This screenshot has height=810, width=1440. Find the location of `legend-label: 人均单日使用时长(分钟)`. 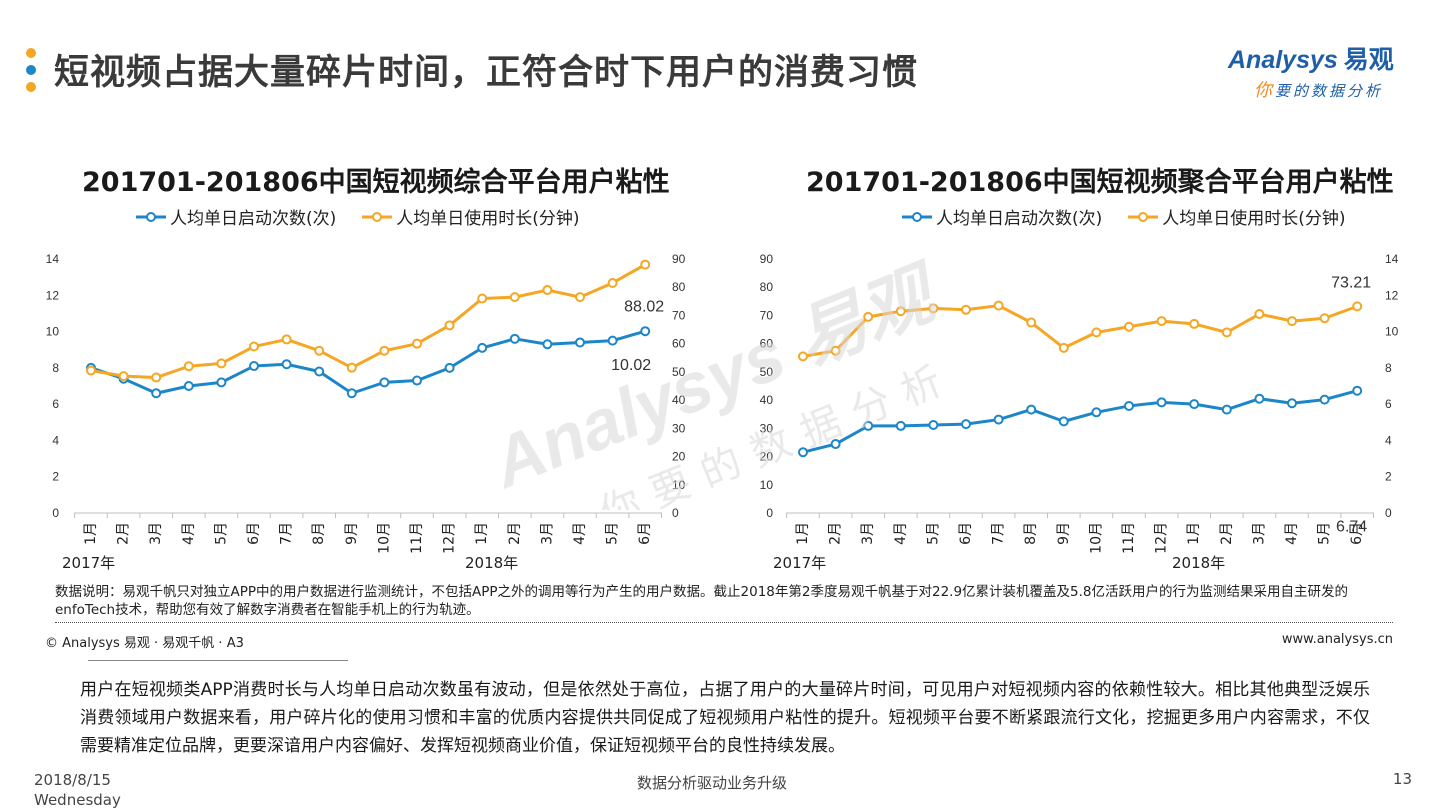

legend-label: 人均单日使用时长(分钟) is located at coordinates (488, 219).